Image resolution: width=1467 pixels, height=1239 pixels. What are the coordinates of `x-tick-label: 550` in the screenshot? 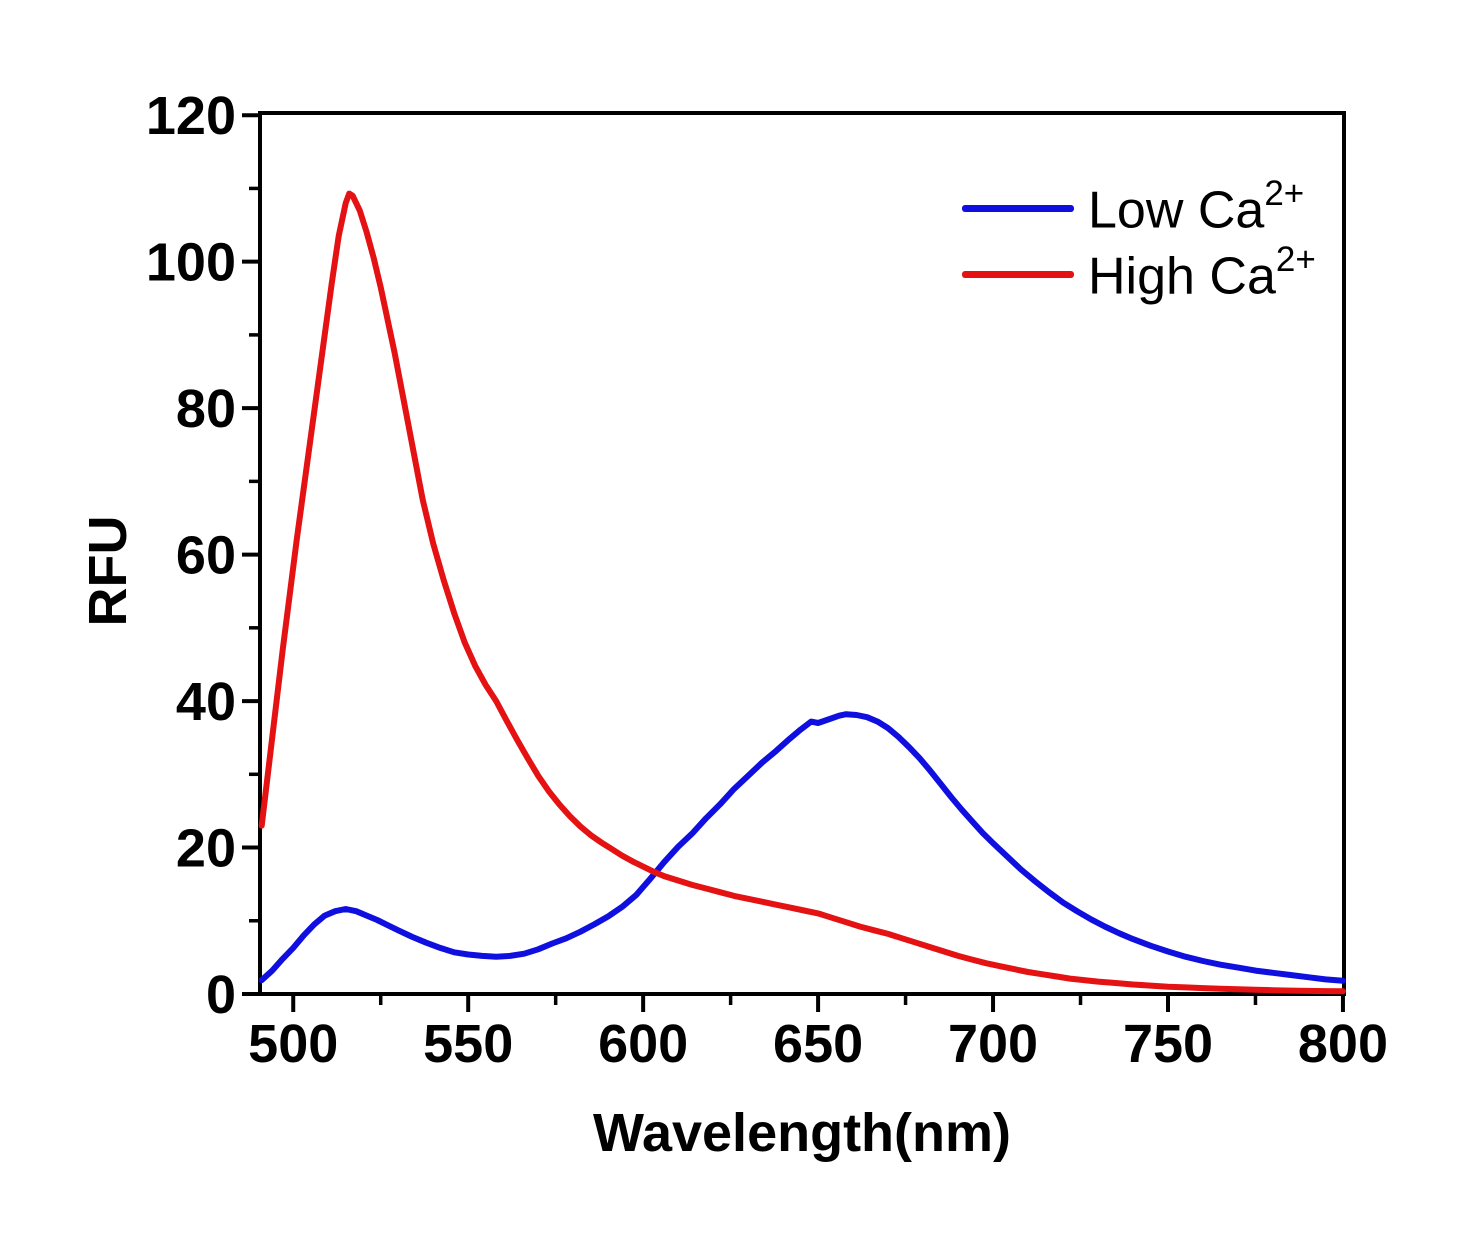 It's located at (468, 1044).